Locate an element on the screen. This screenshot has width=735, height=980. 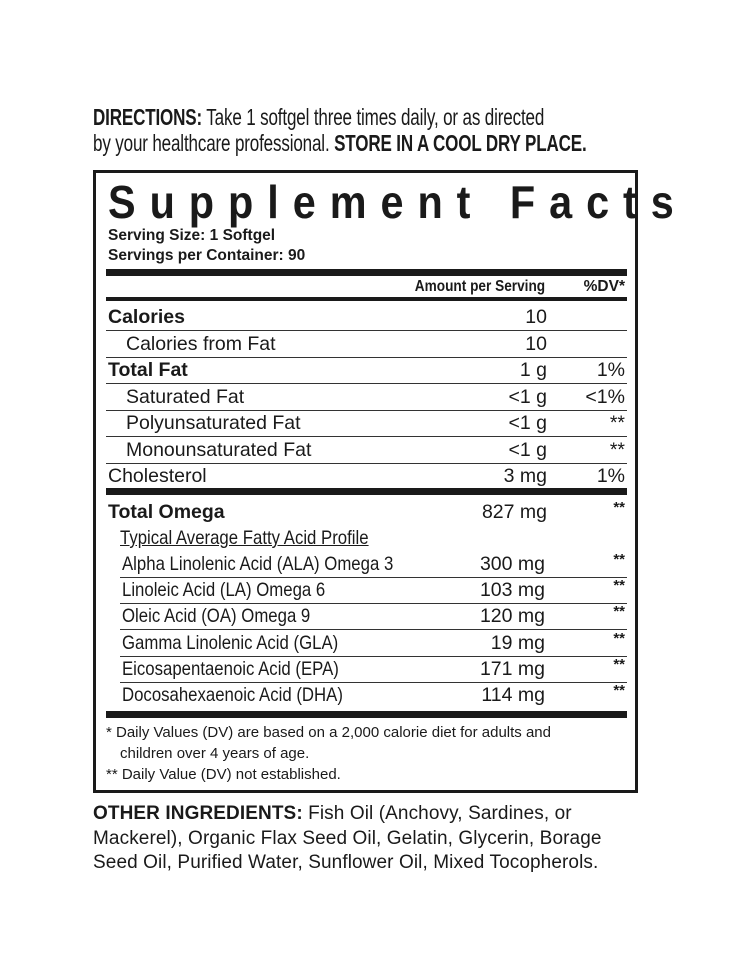
nutrient-amount: 171 mg is located at coordinates (512, 668).